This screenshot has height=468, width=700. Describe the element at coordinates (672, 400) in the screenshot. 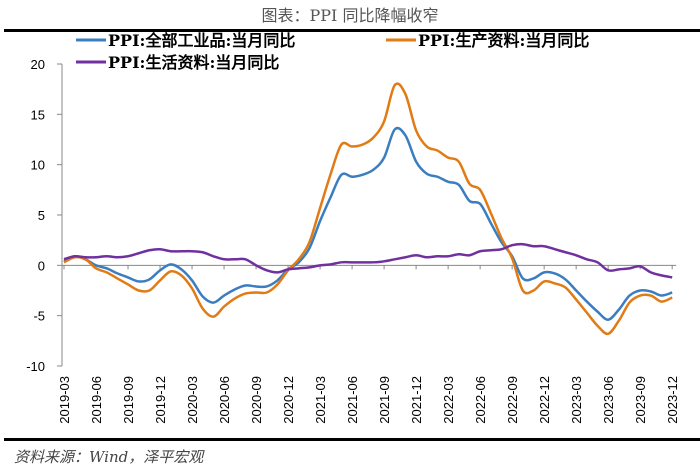

I see `x-tick-label: 2023-12` at that location.